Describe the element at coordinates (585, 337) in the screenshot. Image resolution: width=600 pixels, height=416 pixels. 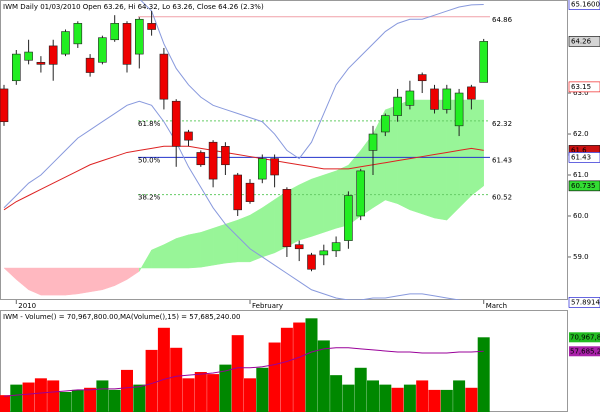
I see `volume-marker-label: 70,967,800` at that location.